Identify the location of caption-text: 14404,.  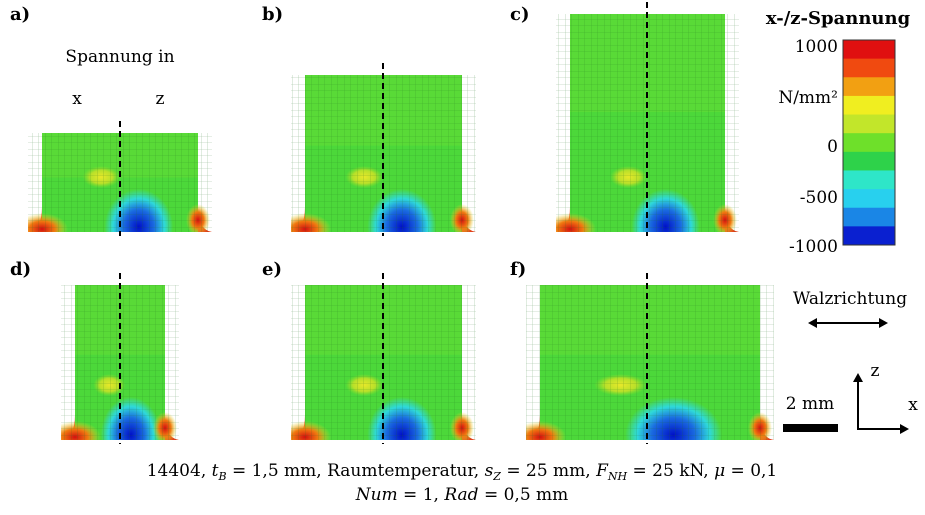
(179, 471).